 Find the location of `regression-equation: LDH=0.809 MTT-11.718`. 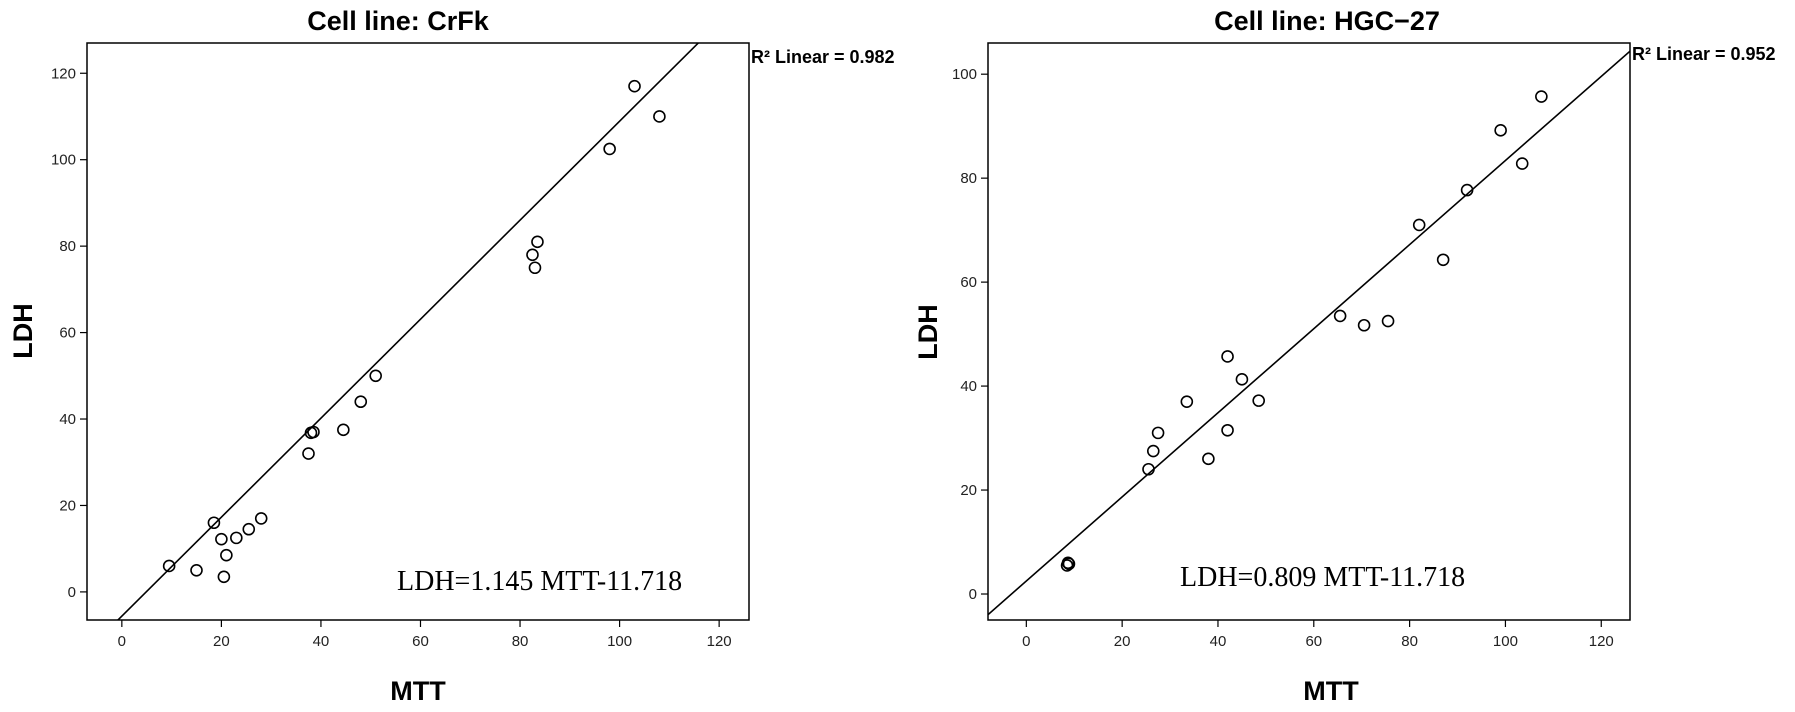

regression-equation: LDH=0.809 MTT-11.718 is located at coordinates (1322, 577).